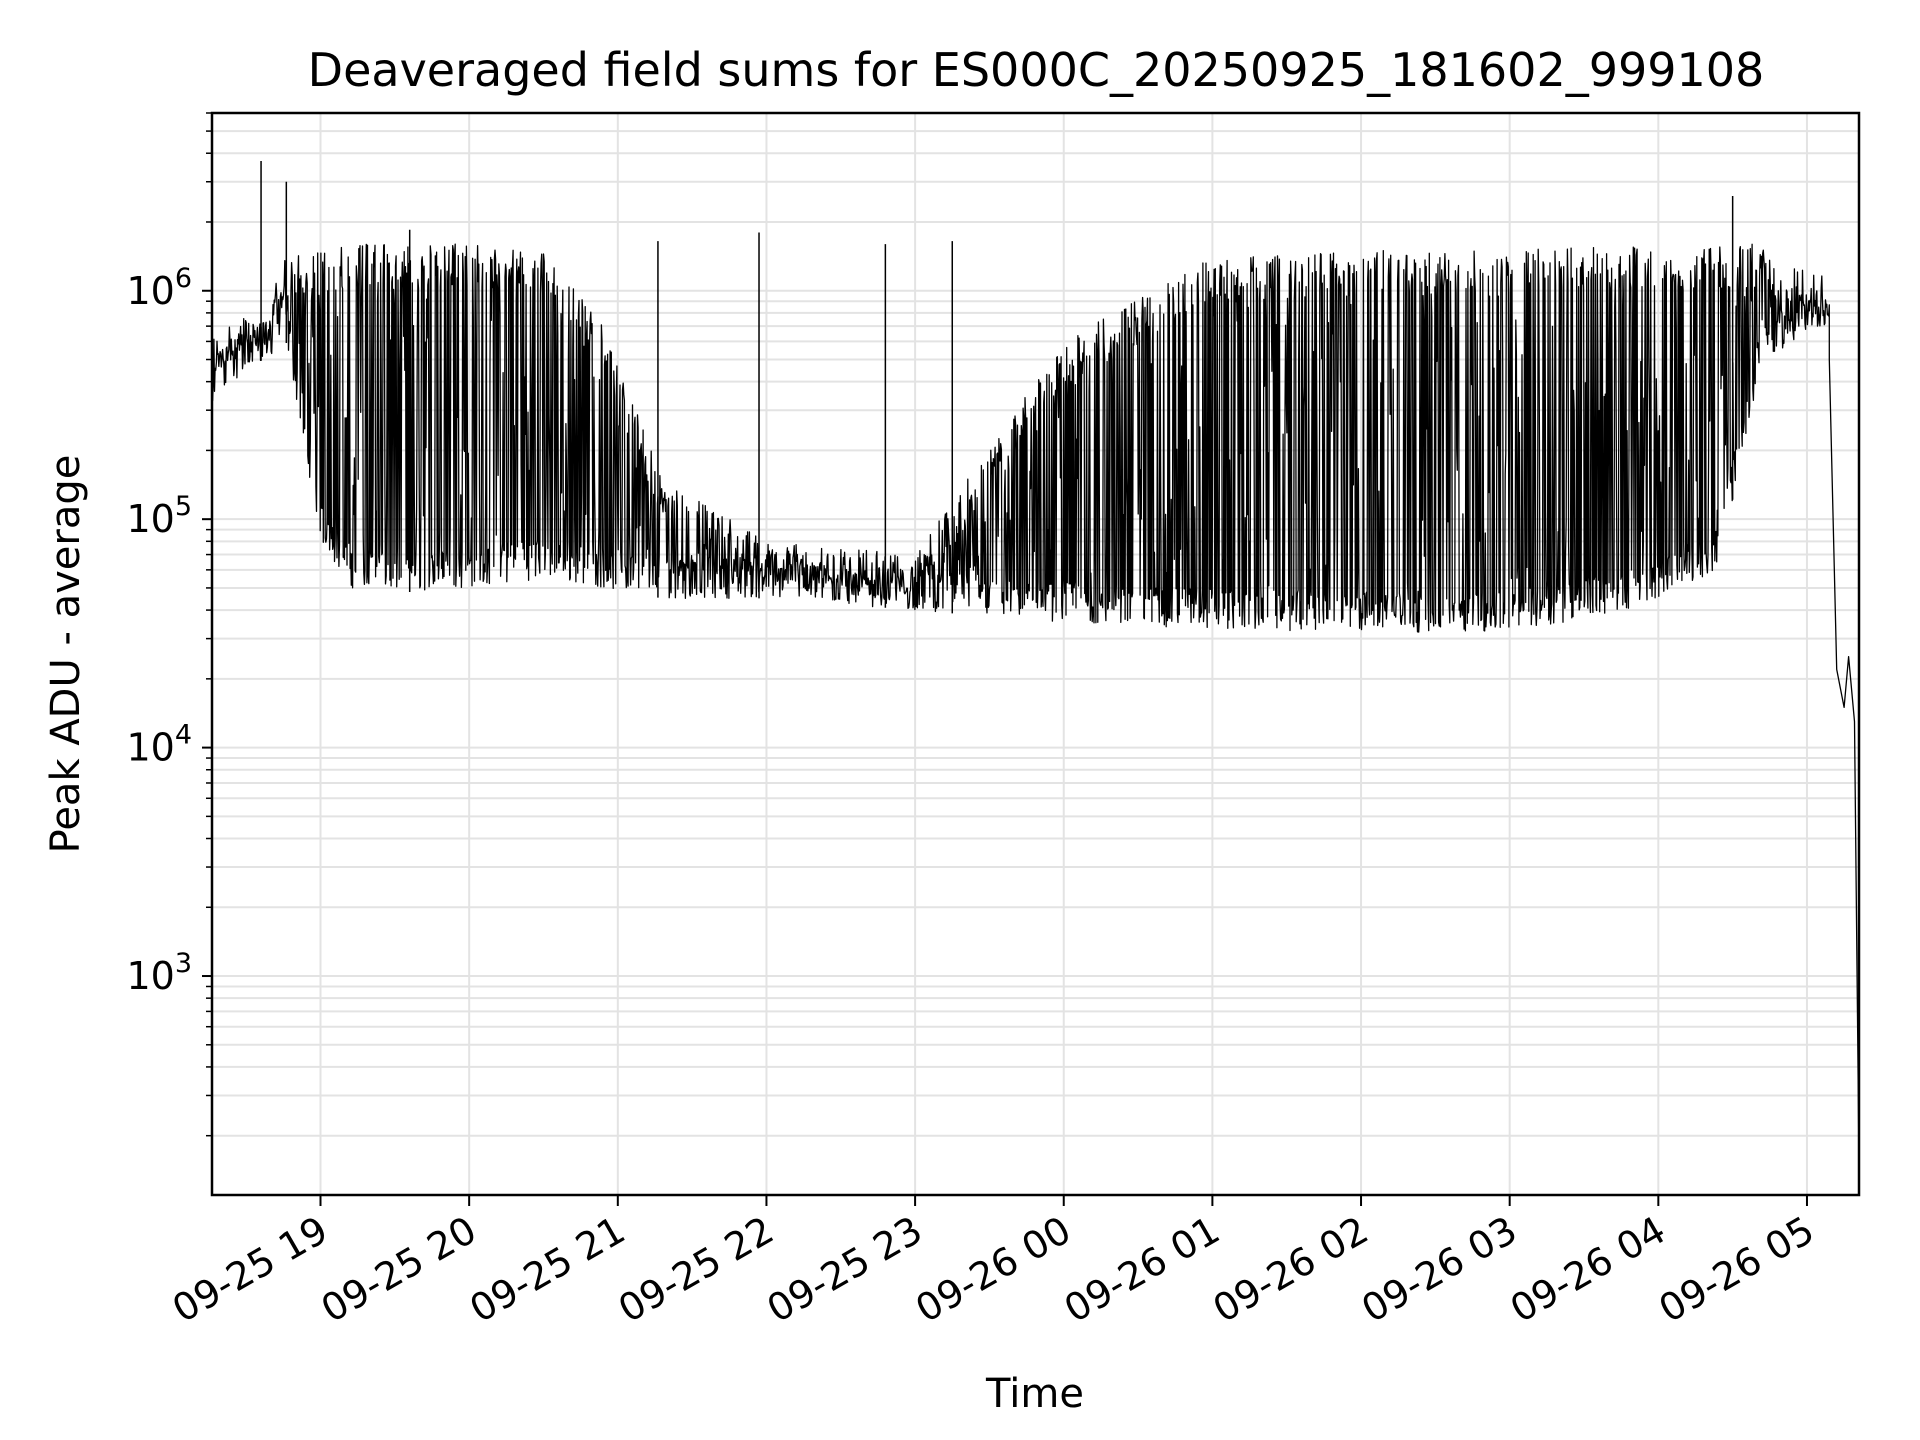  Describe the element at coordinates (1737, 1270) in the screenshot. I see `x-tick-label: 09-26 05` at that location.